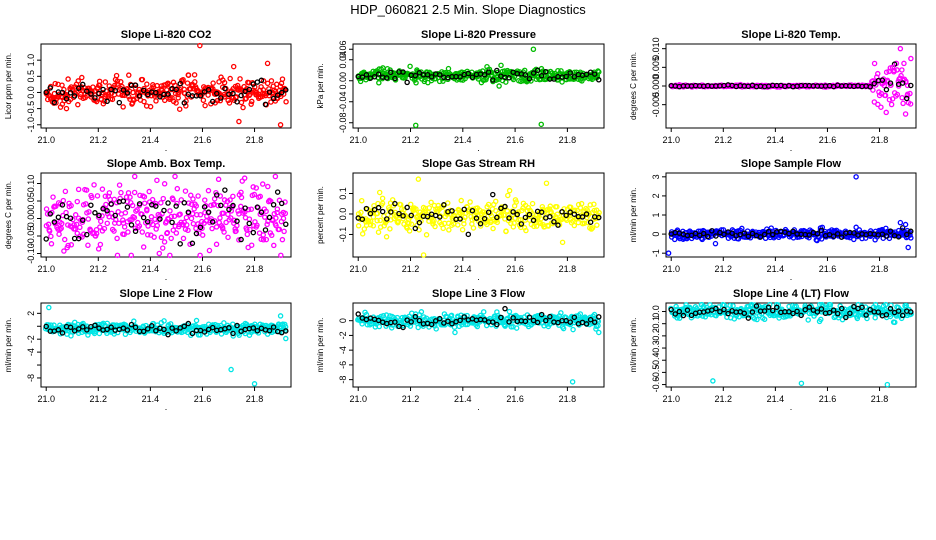  I want to click on y-axis-label: ml/min per min., so click(320, 345).